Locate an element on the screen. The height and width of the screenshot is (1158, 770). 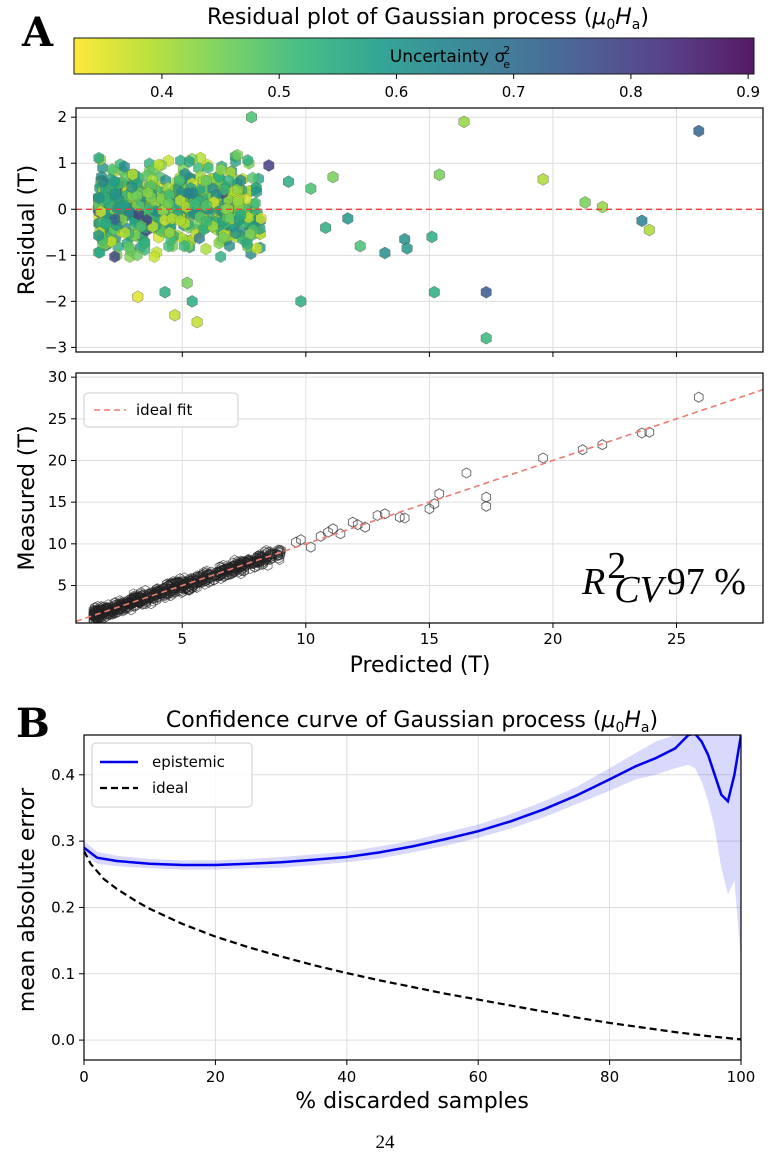
colorbar-tick-label: 0.4 is located at coordinates (162, 92).